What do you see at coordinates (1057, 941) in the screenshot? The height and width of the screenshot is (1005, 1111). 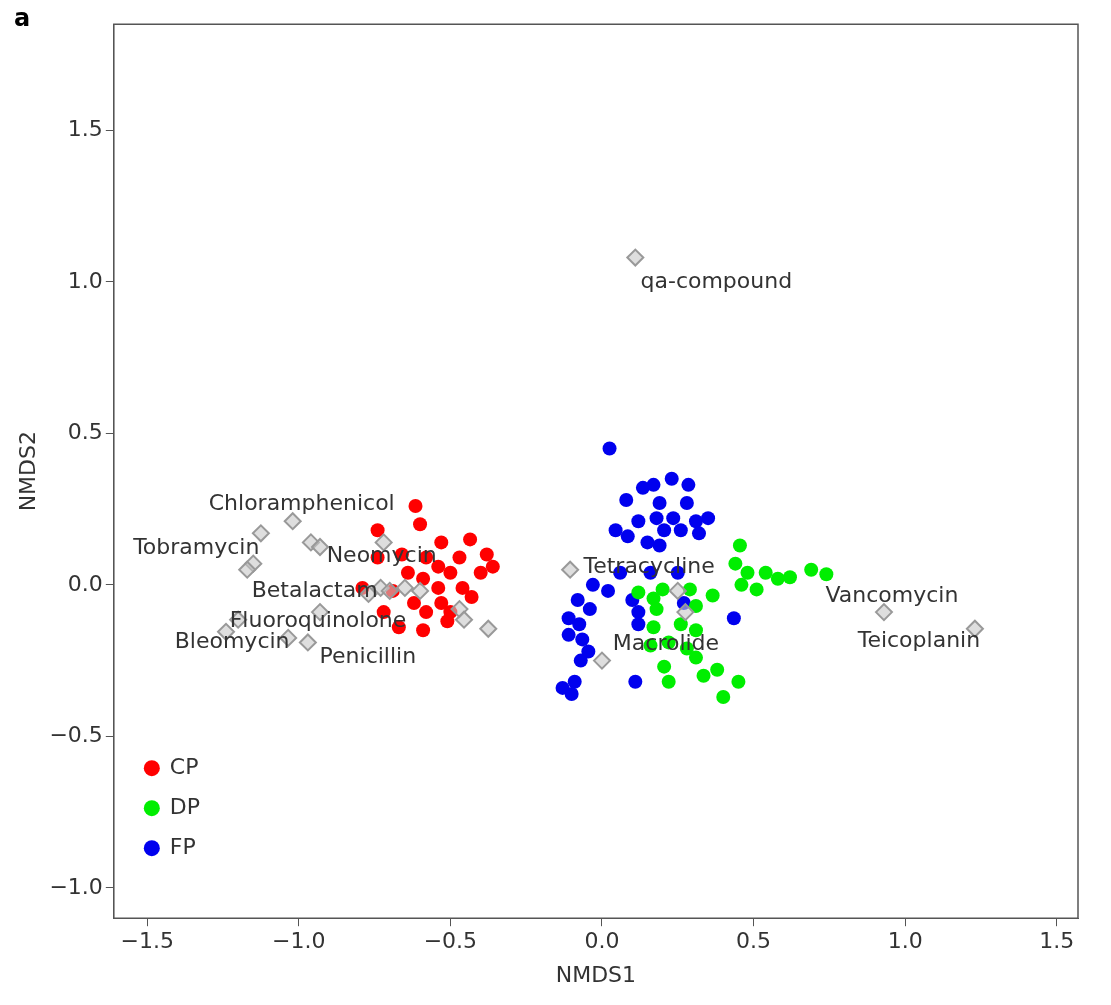 I see `x-tick-label: 1.5` at bounding box center [1057, 941].